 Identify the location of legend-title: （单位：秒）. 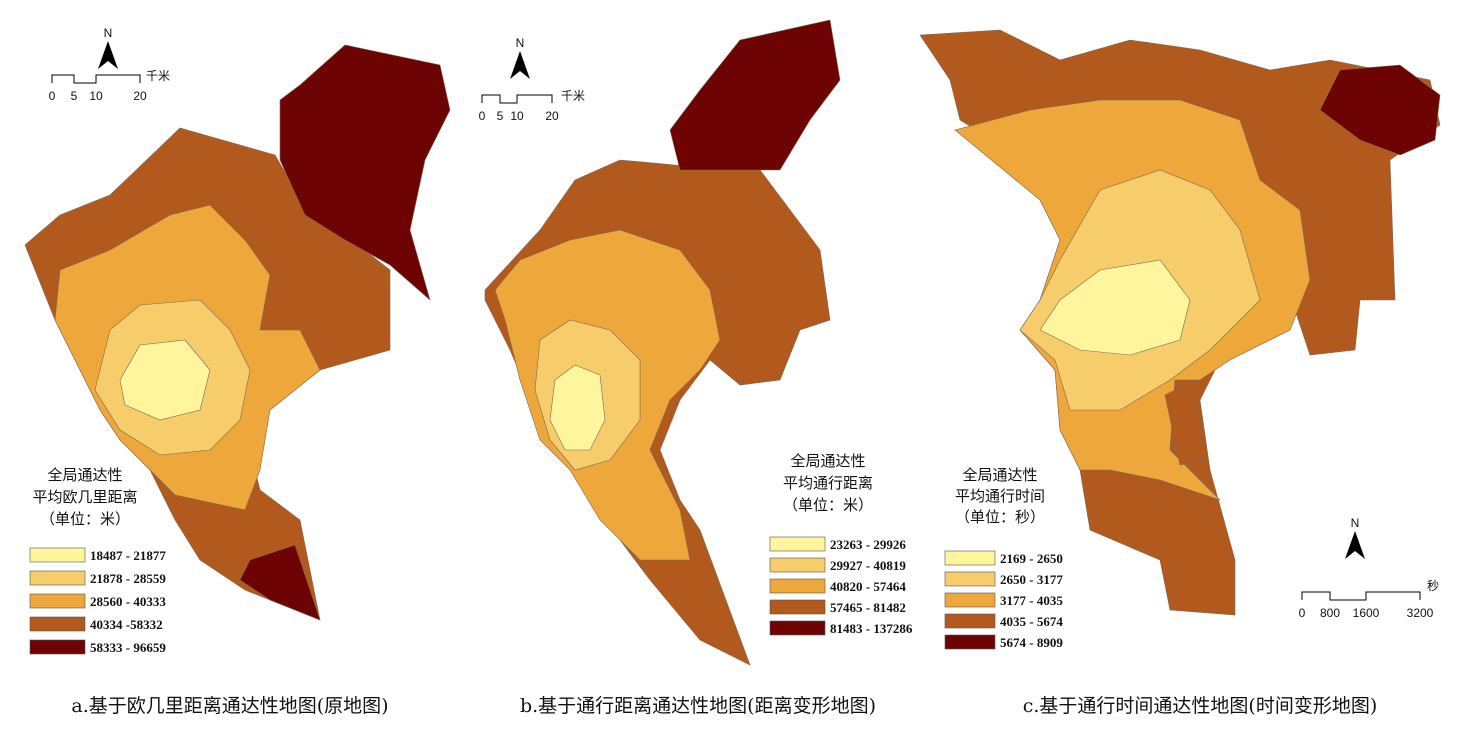
(1000, 517).